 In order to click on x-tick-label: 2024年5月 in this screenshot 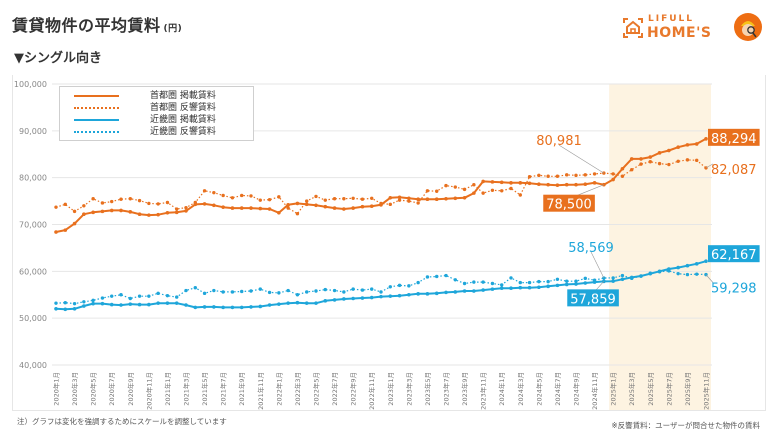, I will do `click(538, 389)`.